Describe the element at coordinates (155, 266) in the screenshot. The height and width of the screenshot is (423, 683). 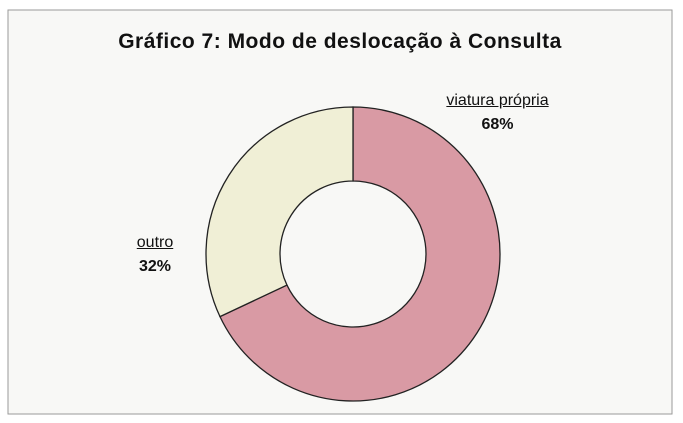
I see `value-label: 32%` at that location.